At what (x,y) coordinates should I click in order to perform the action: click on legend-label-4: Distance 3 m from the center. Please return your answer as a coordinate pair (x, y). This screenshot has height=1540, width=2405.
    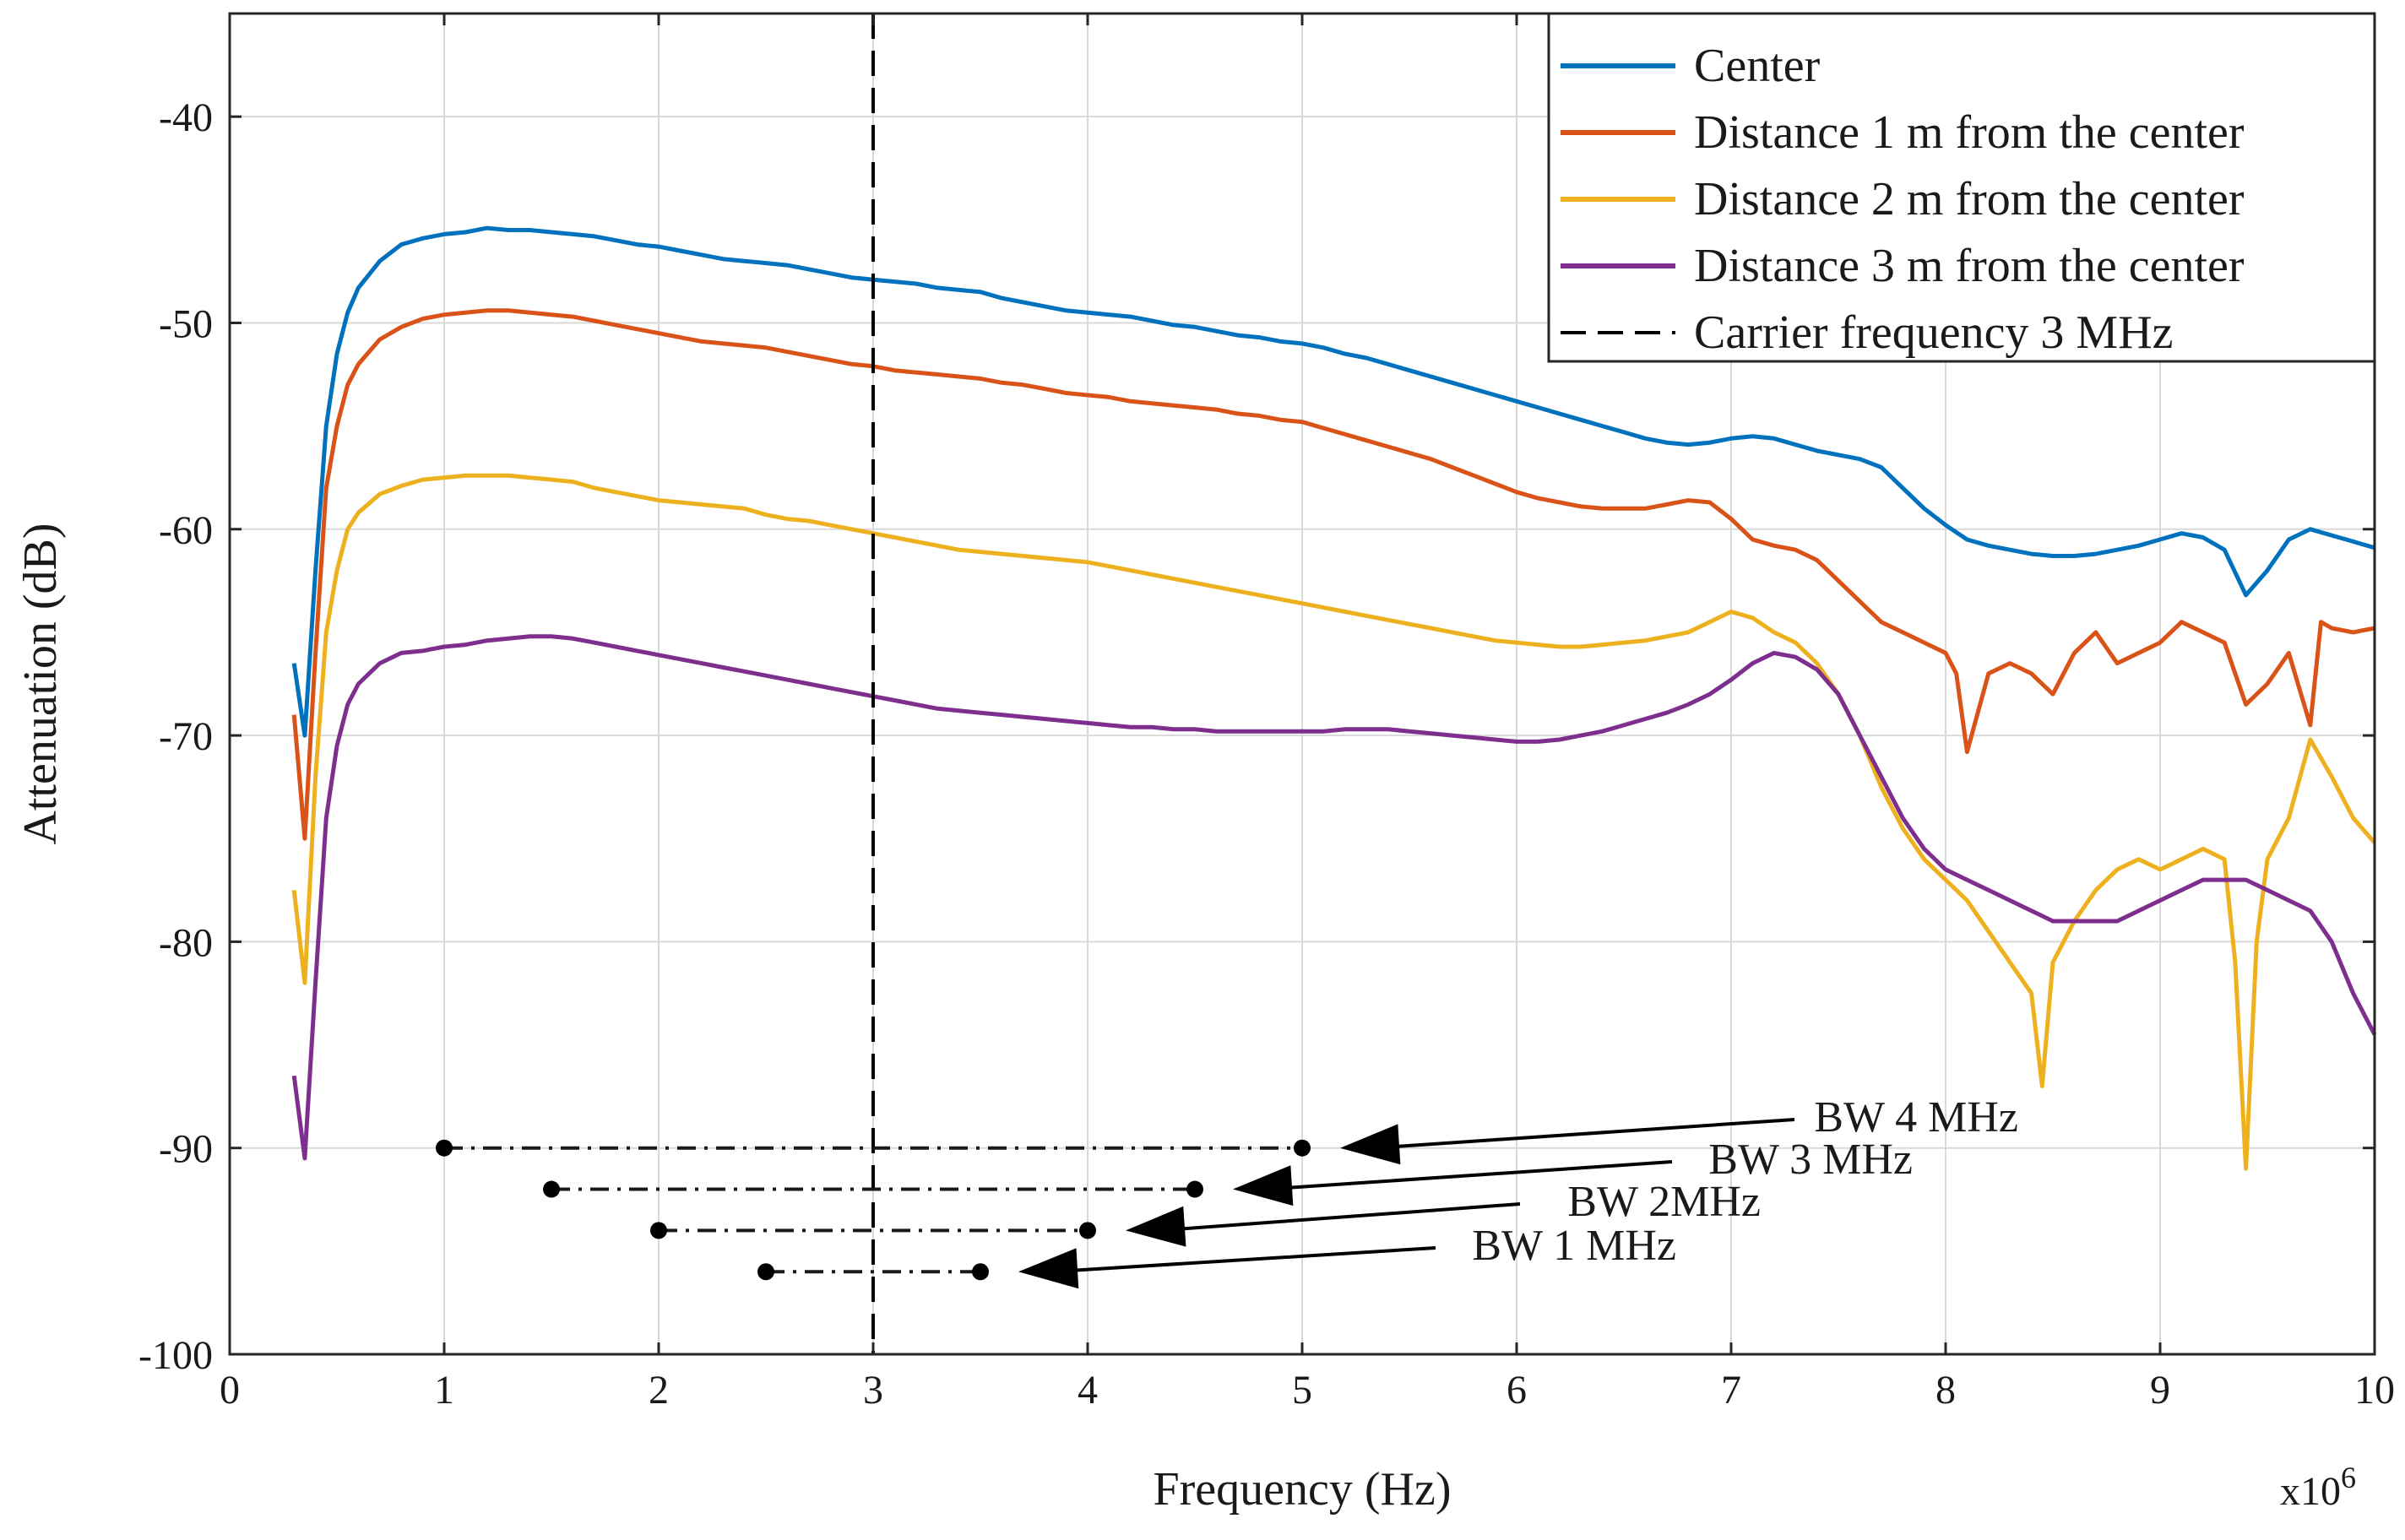
    Looking at the image, I should click on (1969, 266).